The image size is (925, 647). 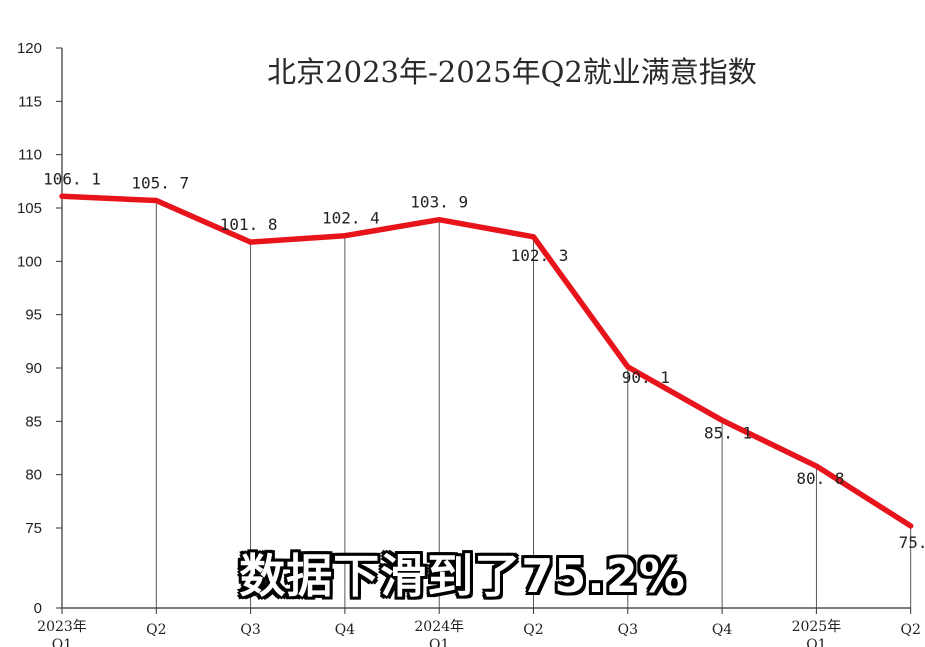 What do you see at coordinates (72, 178) in the screenshot?
I see `data-label: 106. 1` at bounding box center [72, 178].